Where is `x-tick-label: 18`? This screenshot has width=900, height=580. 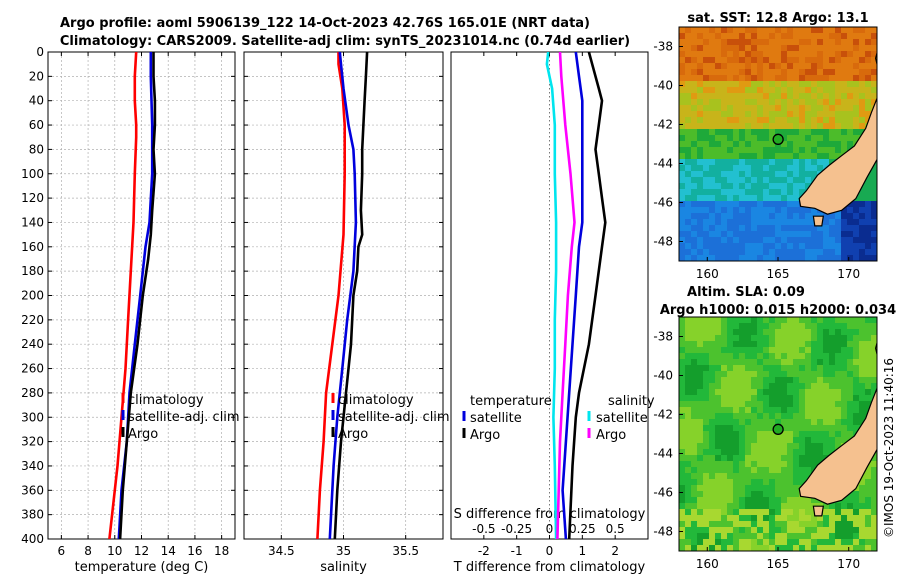 x-tick-label: 18 is located at coordinates (221, 551).